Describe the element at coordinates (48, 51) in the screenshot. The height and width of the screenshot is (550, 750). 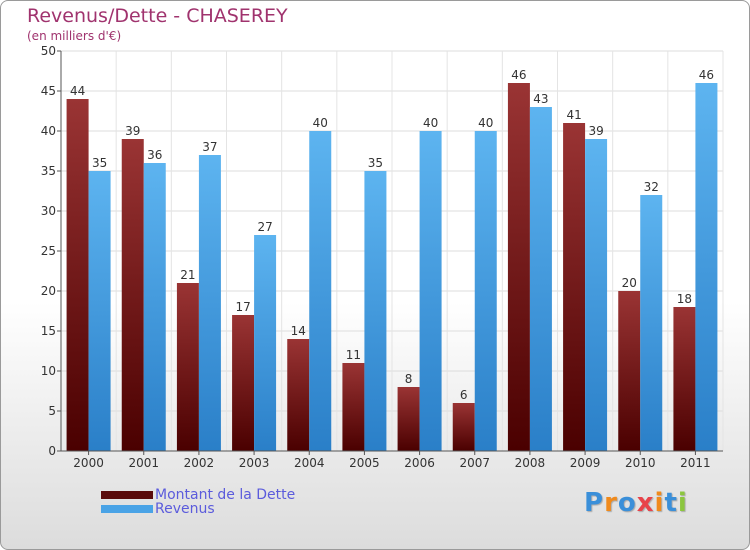
I see `y-tick-label: 50` at that location.